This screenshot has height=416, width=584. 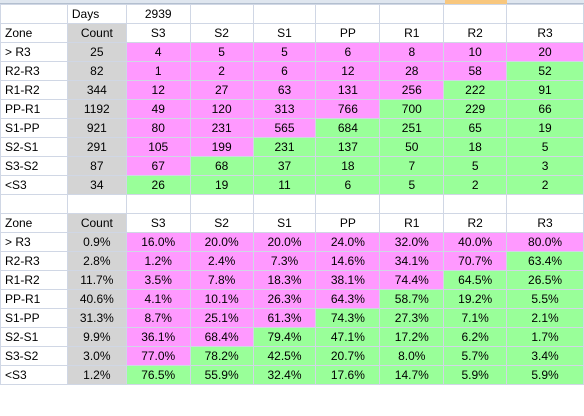 What do you see at coordinates (545, 90) in the screenshot?
I see `value-cell: 91` at bounding box center [545, 90].